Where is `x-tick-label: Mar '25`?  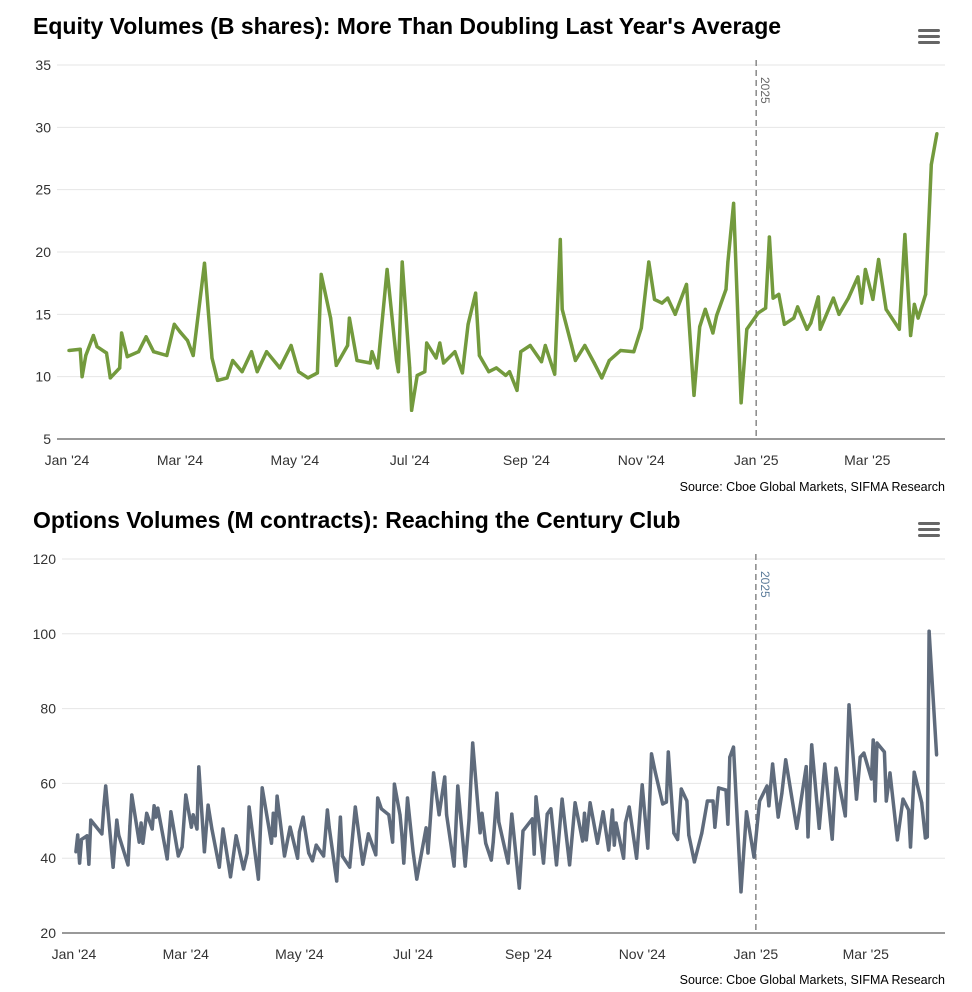
x-tick-label: Mar '25 is located at coordinates (866, 954).